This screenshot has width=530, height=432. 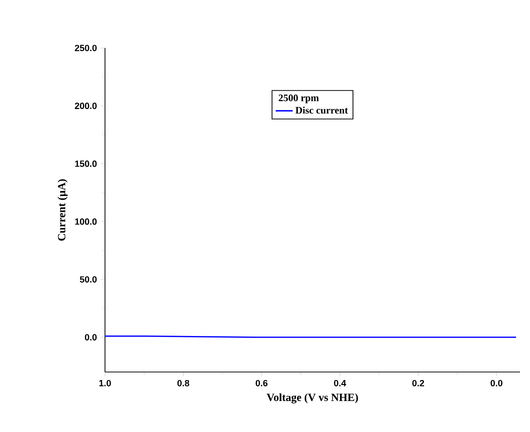 I want to click on y-axis-title: Current (µA), so click(x=63, y=210).